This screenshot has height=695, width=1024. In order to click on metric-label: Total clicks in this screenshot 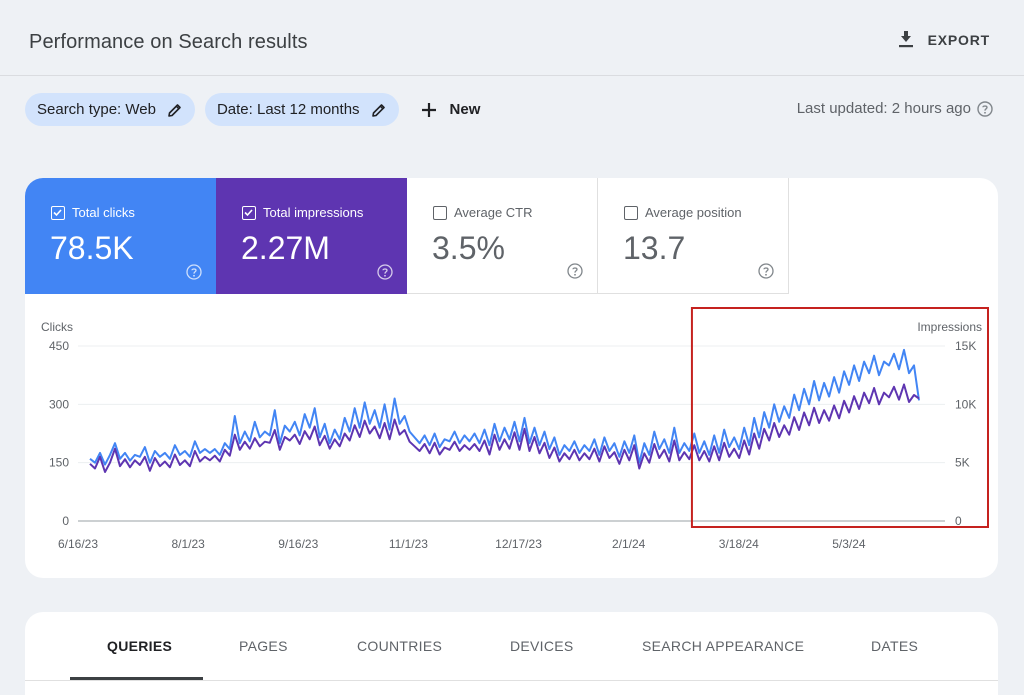, I will do `click(103, 212)`.